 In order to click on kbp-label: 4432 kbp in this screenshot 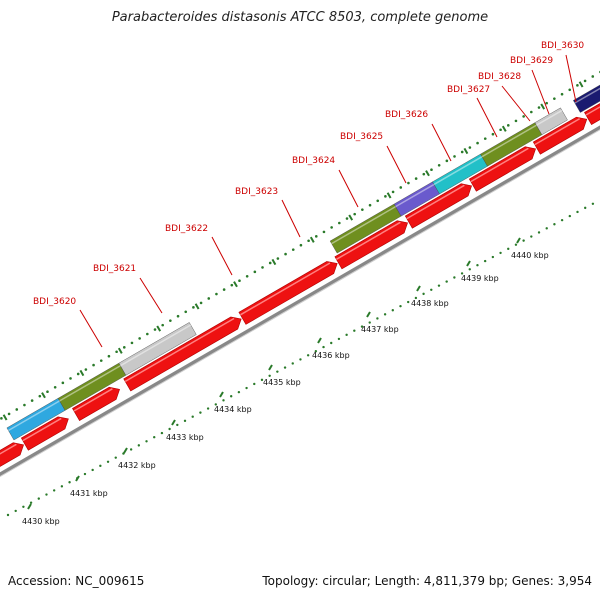, I will do `click(137, 465)`.